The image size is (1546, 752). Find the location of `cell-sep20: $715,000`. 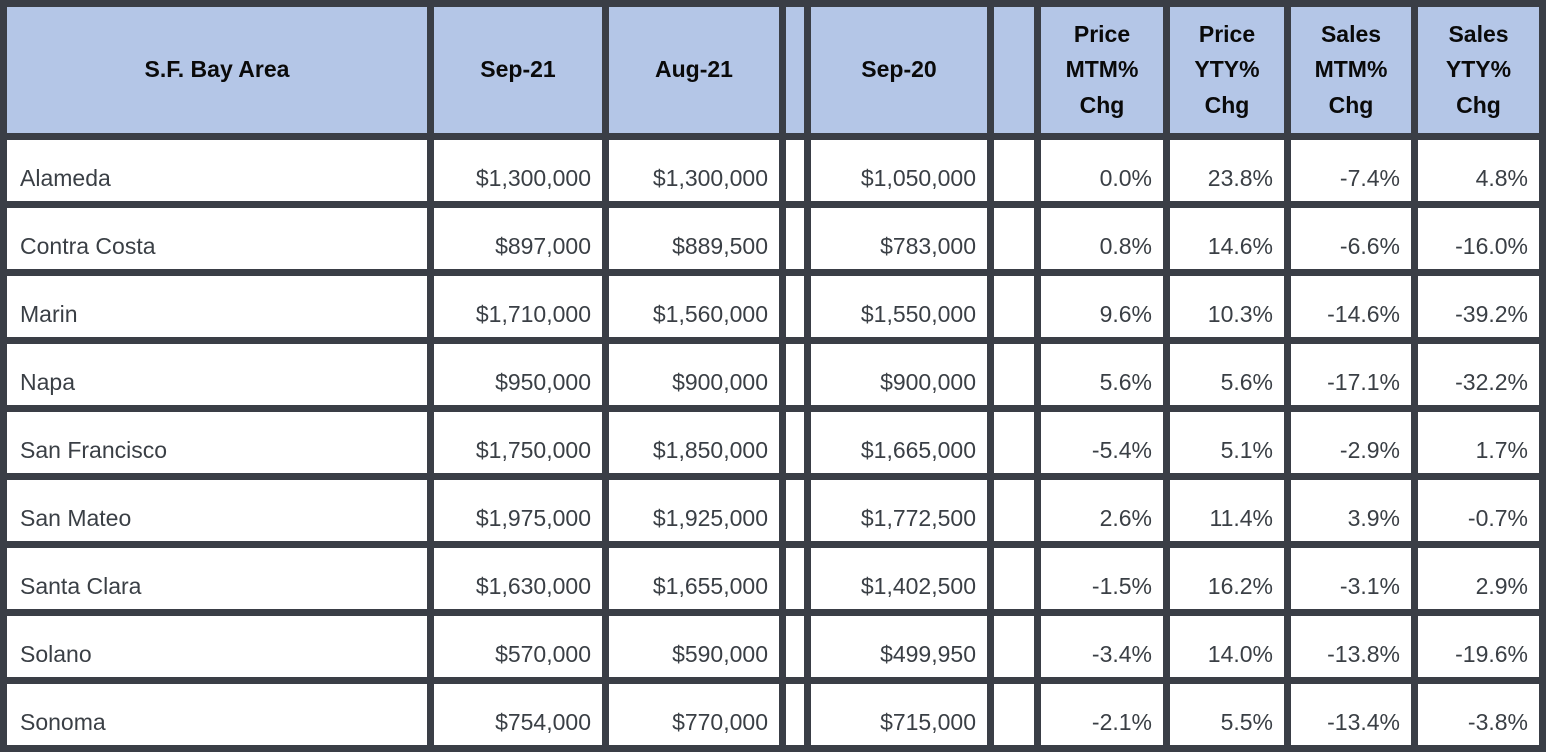

cell-sep20: $715,000 is located at coordinates (899, 714).